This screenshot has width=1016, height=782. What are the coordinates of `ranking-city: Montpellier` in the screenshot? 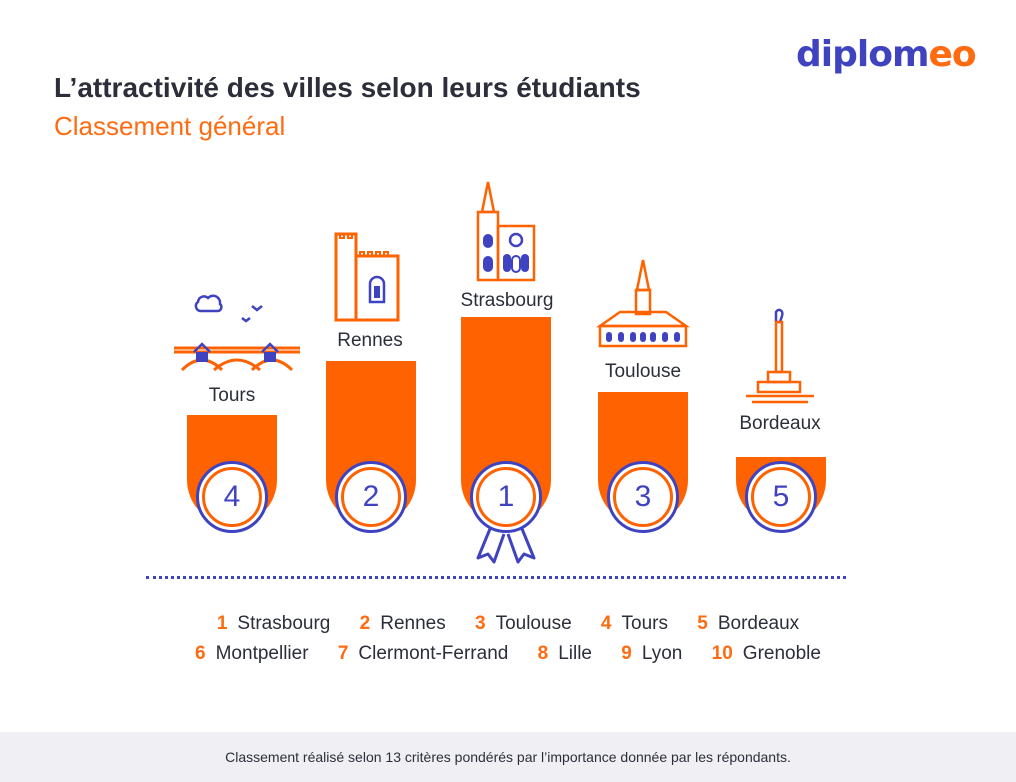 It's located at (262, 653).